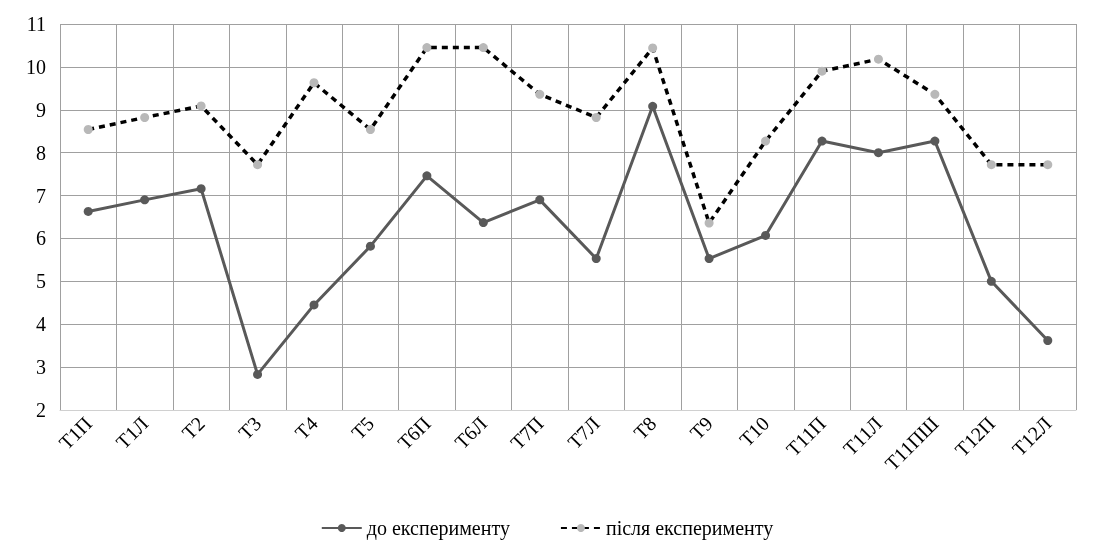  I want to click on x-tick-label: Т6П, so click(414, 433).